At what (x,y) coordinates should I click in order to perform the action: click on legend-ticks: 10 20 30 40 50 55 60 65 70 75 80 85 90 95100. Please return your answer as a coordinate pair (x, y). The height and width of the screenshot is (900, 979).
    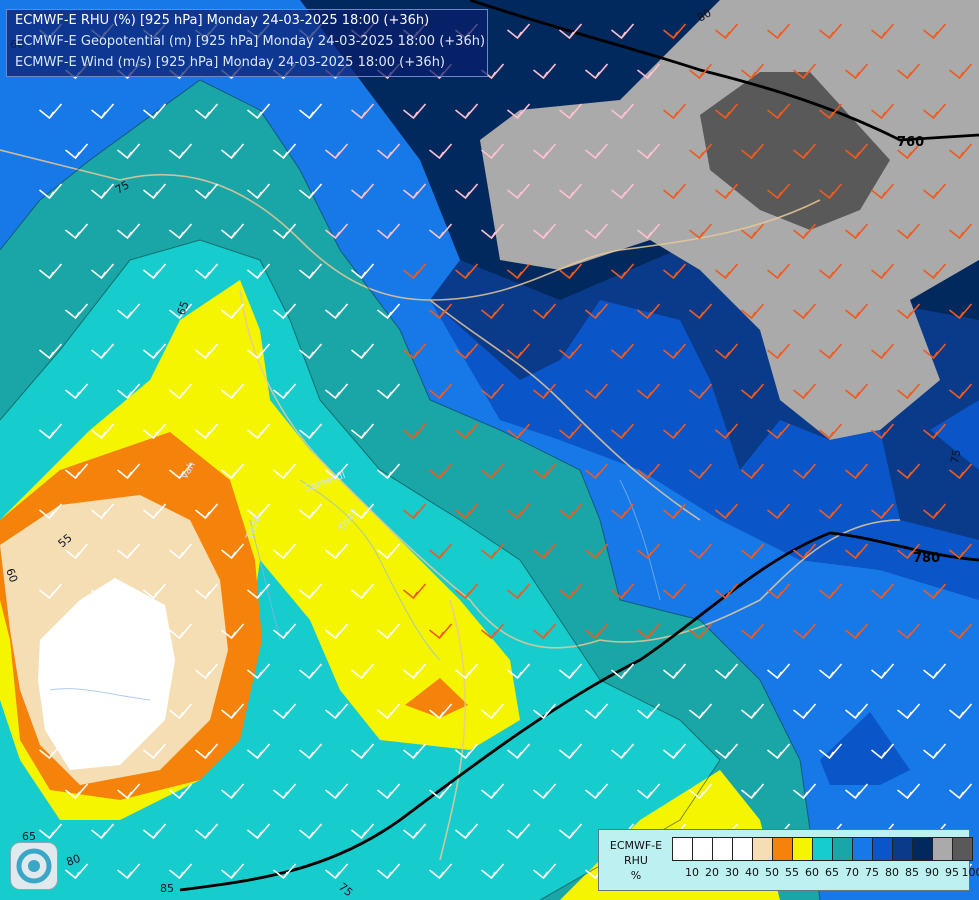
    Looking at the image, I should click on (825, 873).